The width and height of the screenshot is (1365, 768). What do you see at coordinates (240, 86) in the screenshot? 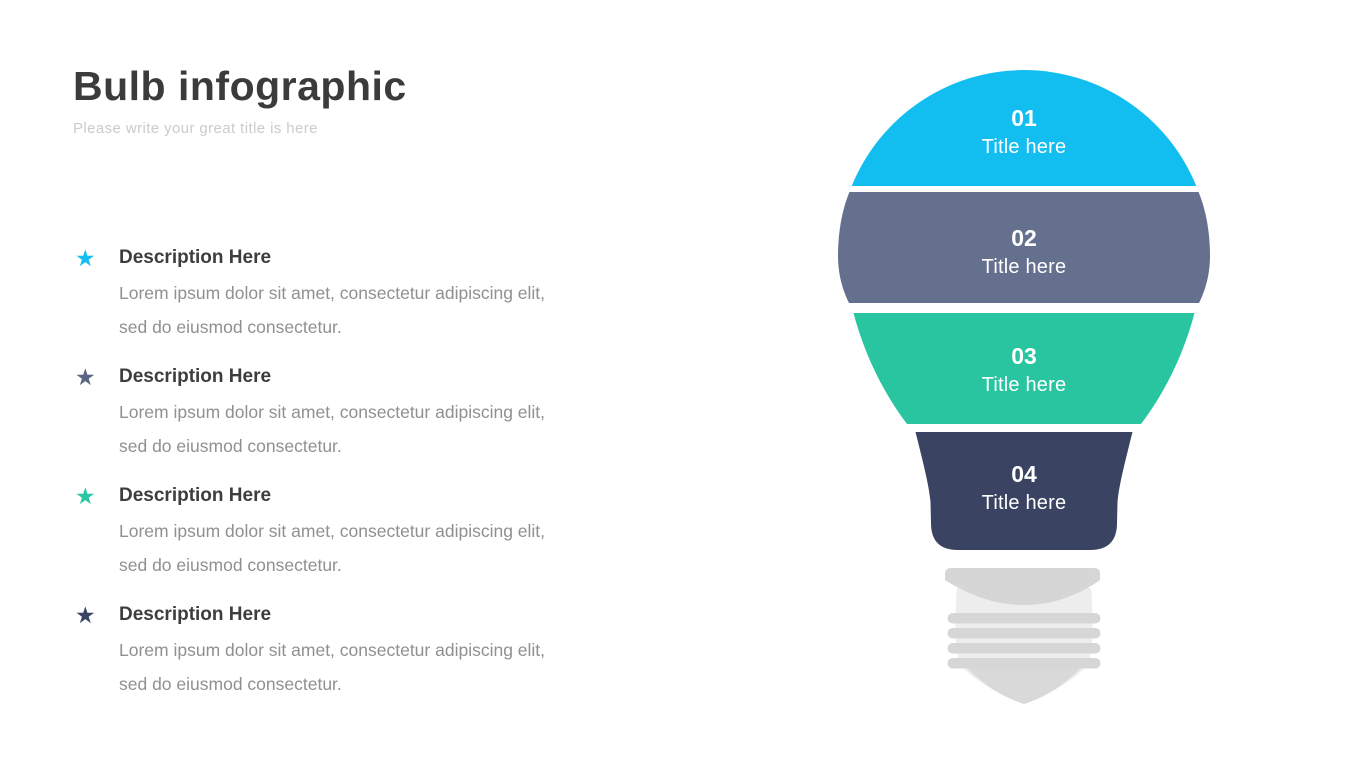
I see `page-title: Bulb infographic` at bounding box center [240, 86].